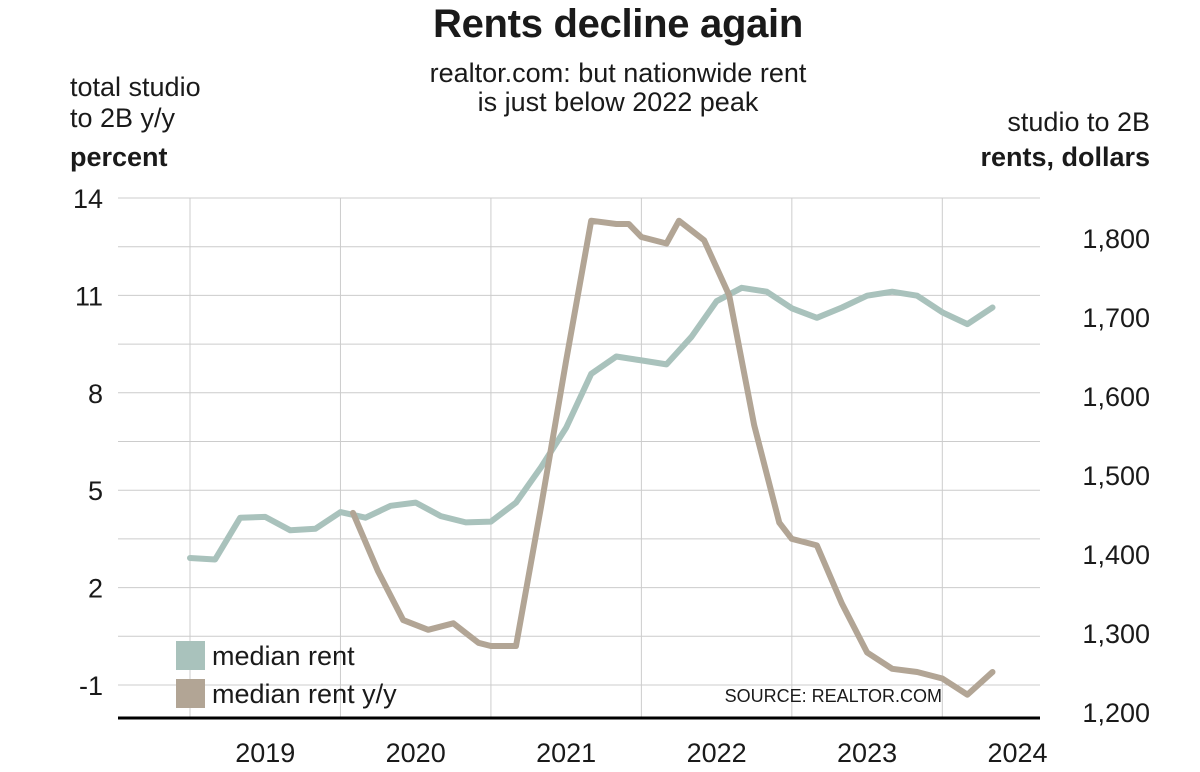 Image resolution: width=1200 pixels, height=772 pixels. I want to click on chart-title: Rents decline again, so click(618, 24).